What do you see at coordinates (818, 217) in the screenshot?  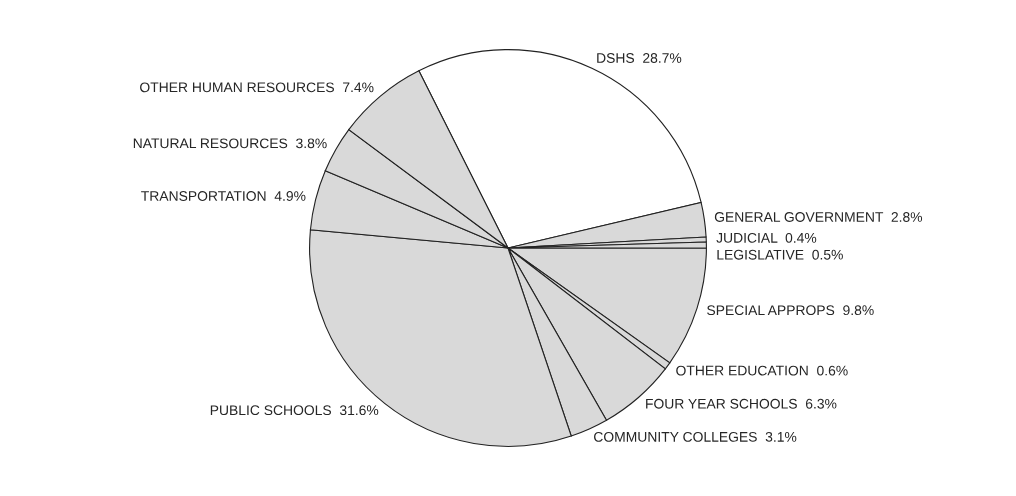 I see `slice-label: GENERAL GOVERNMENT 2.8%` at bounding box center [818, 217].